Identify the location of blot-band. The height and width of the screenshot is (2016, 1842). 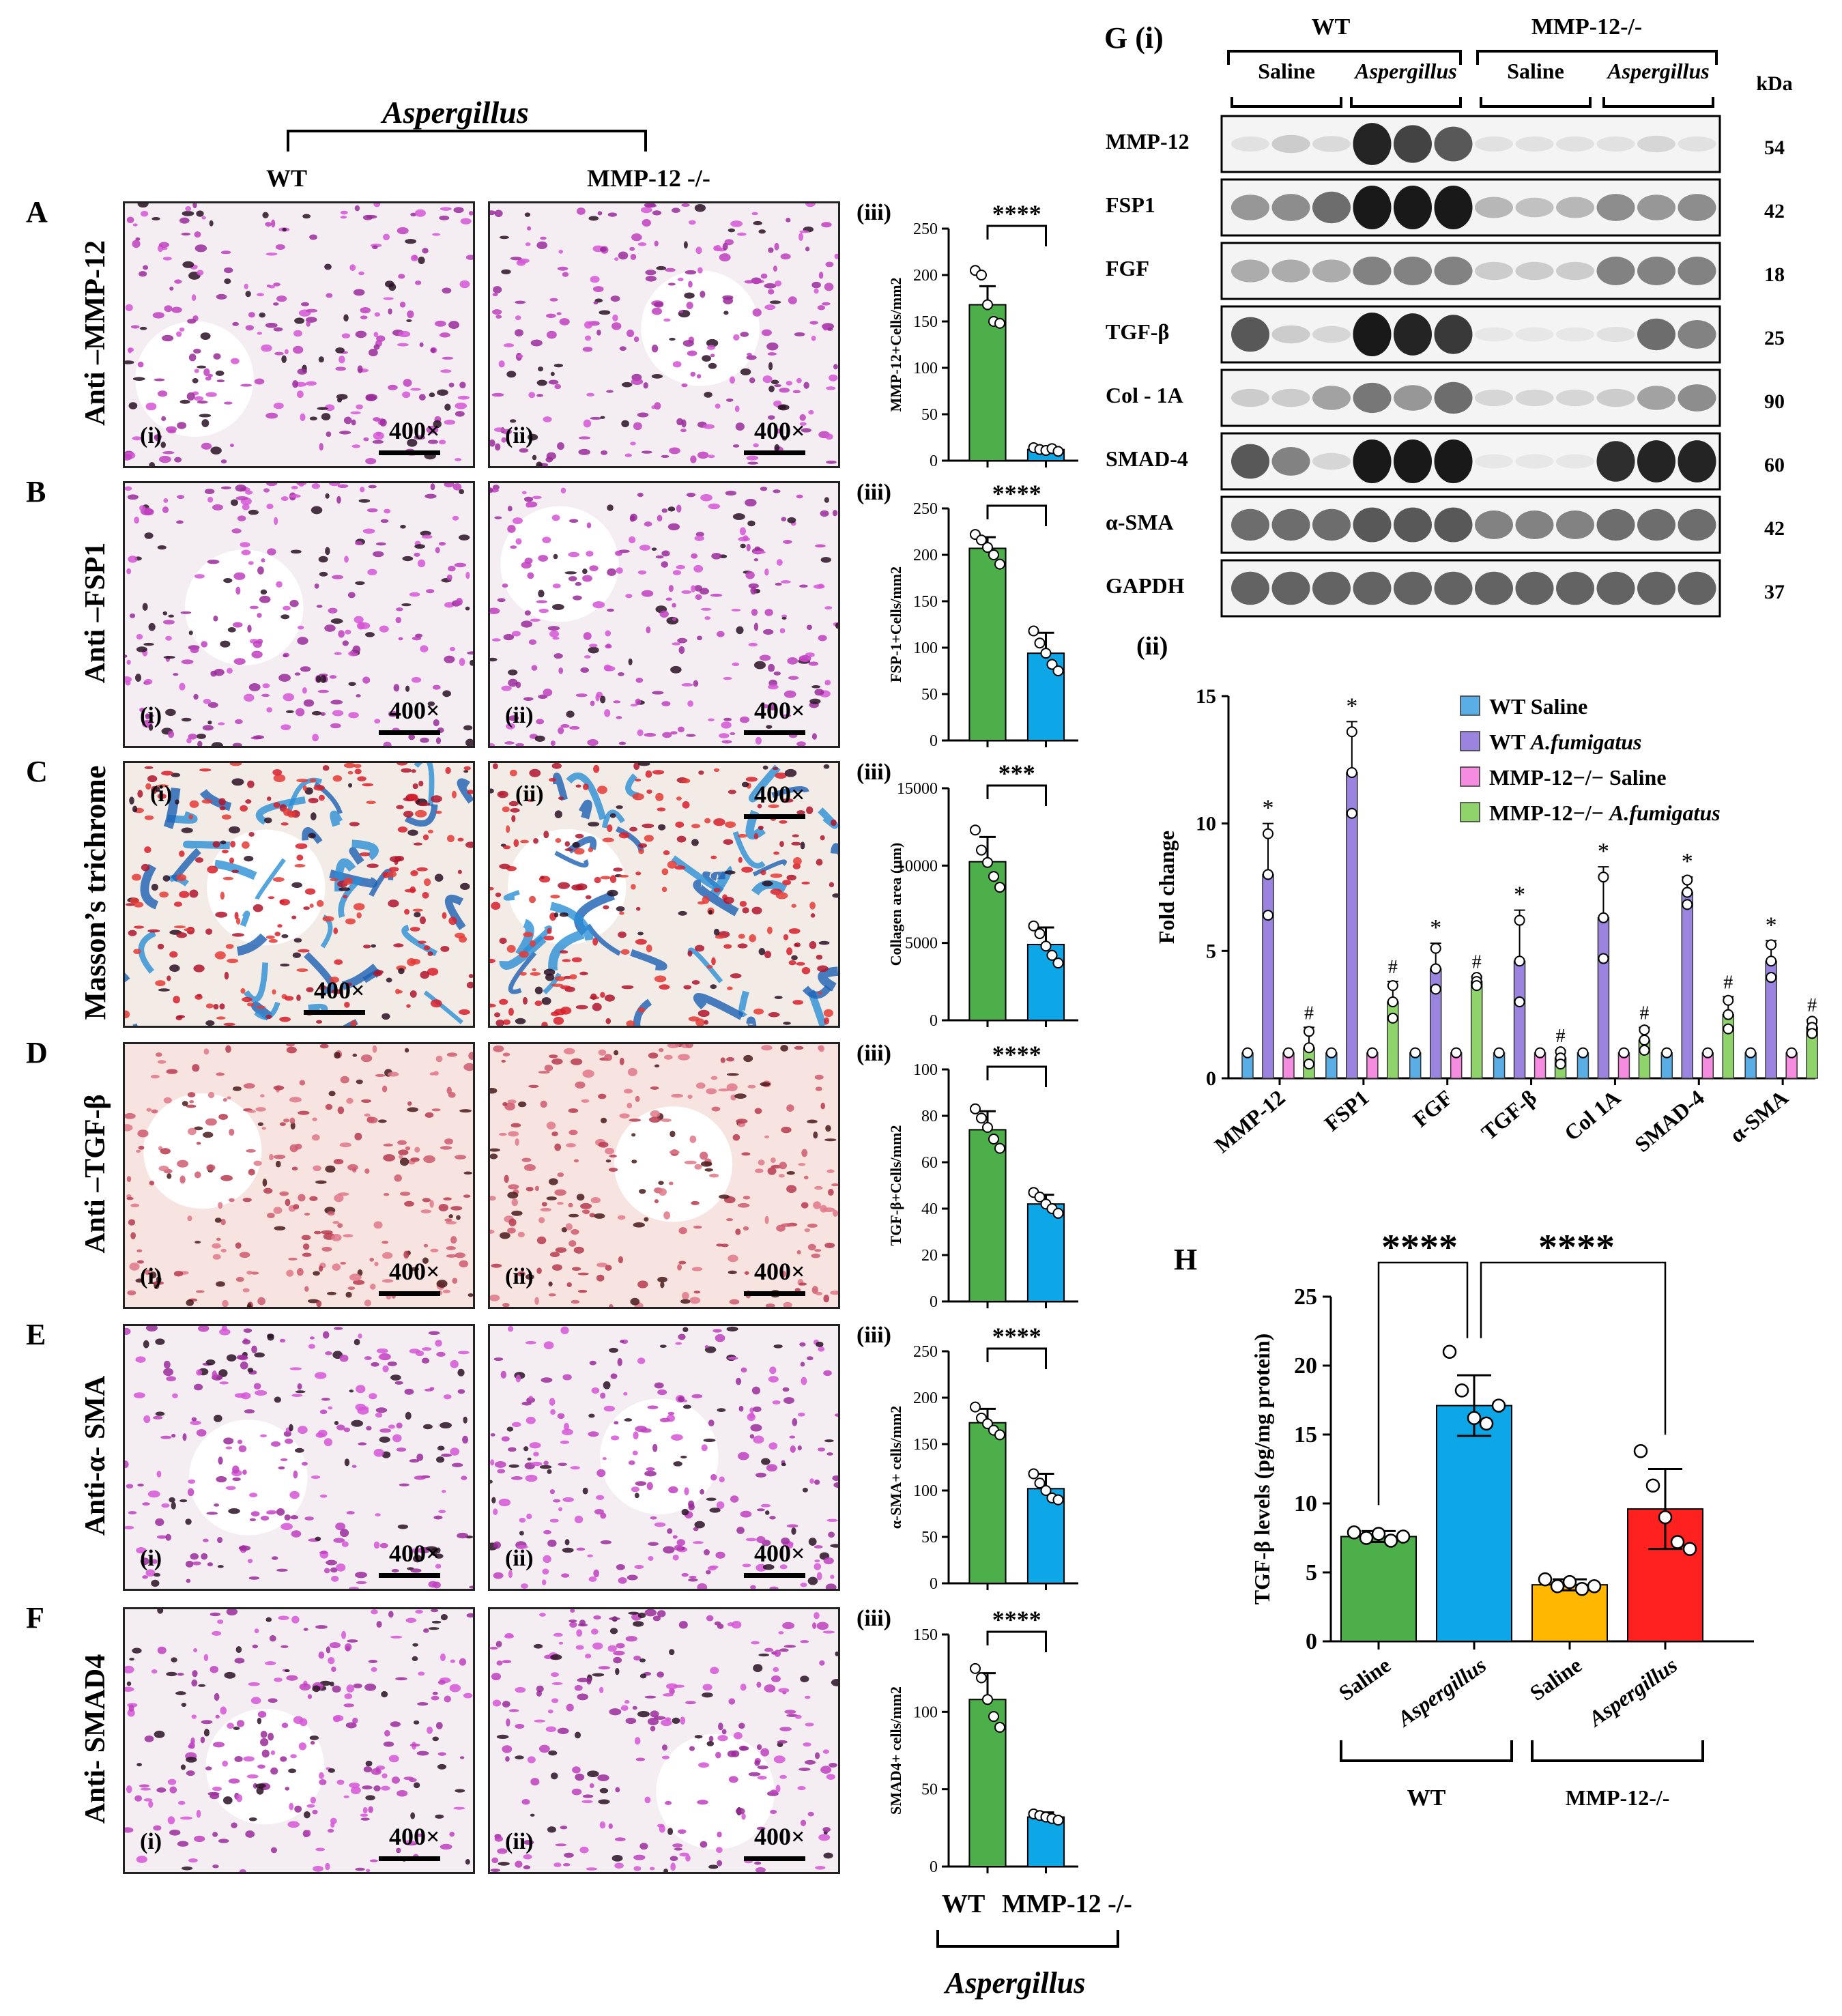
(1575, 334).